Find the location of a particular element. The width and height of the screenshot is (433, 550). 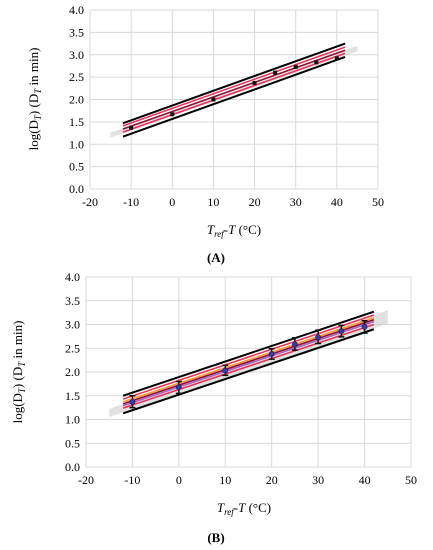

y-tick-label-b: 0.0 is located at coordinates (72, 467).